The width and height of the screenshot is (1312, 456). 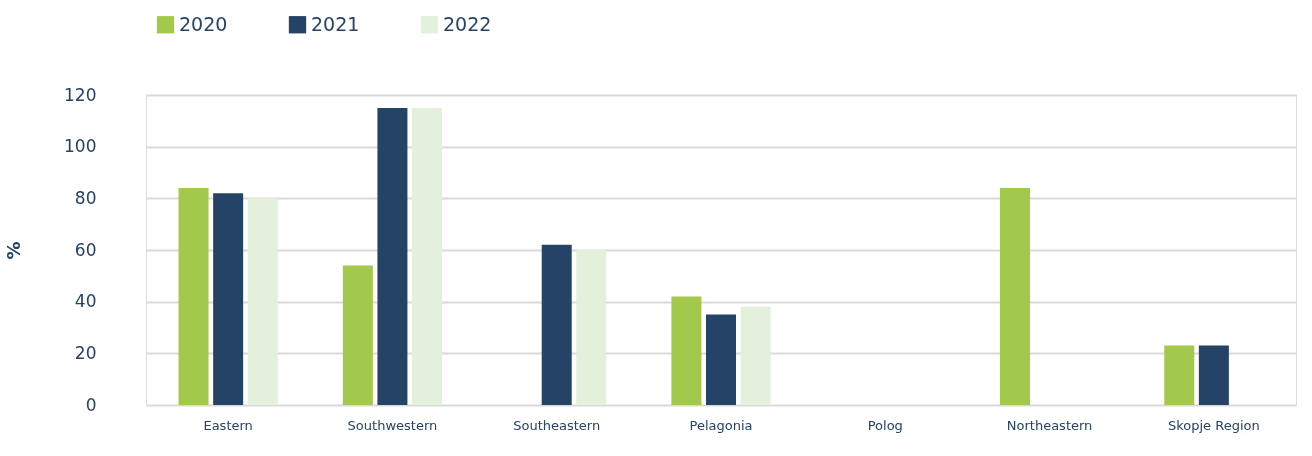 I want to click on y-tick-label: 60, so click(x=85, y=249).